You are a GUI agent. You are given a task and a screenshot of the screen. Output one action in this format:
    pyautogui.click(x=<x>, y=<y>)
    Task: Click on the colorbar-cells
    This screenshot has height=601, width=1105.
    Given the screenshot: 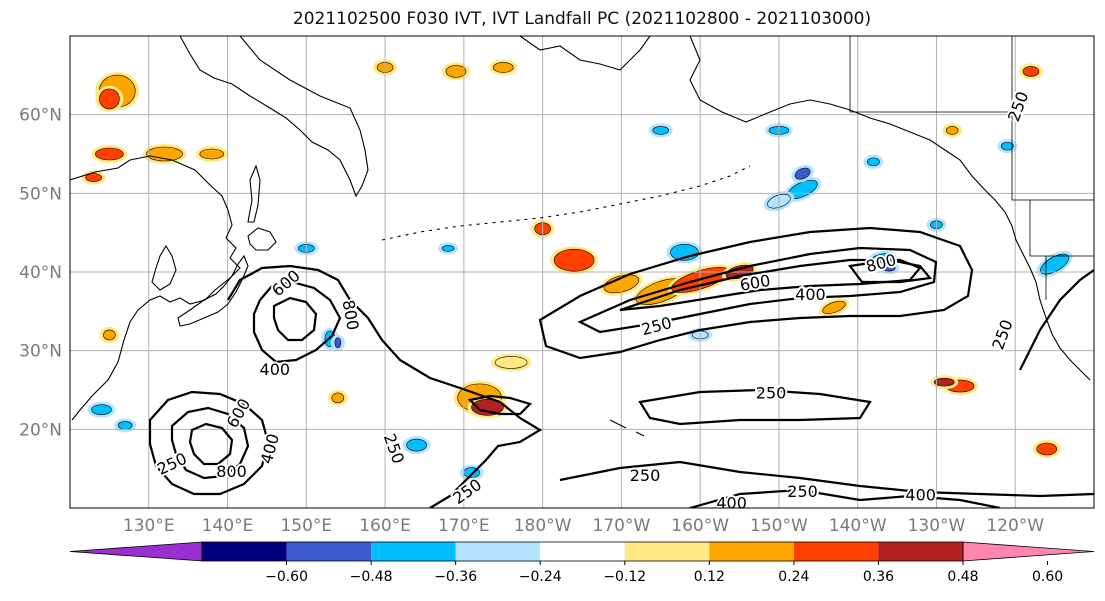 What is the action you would take?
    pyautogui.click(x=582, y=551)
    